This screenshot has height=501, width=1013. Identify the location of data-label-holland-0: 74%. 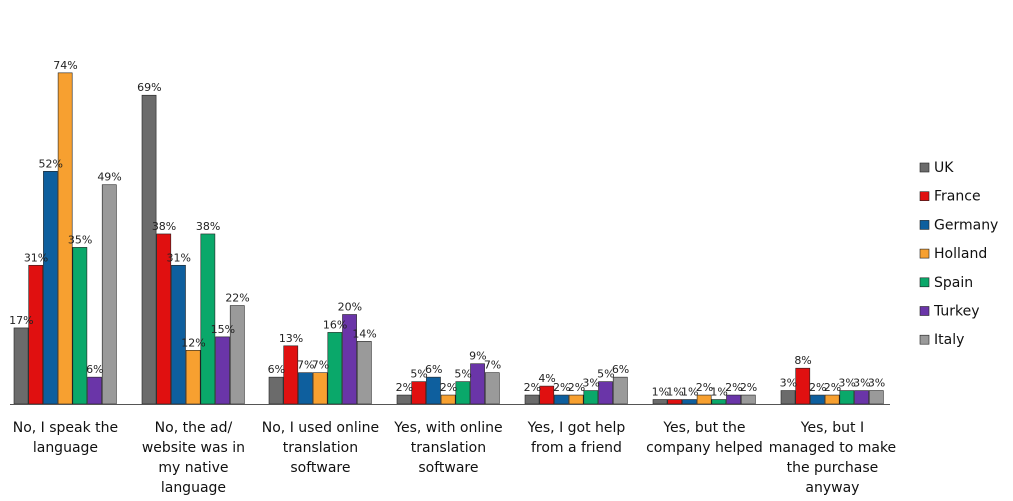
(65, 65).